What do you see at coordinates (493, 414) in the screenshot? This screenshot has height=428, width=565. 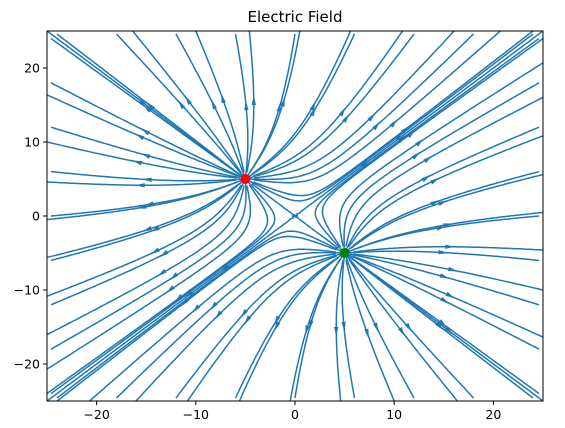 I see `x-tick-label: 20` at bounding box center [493, 414].